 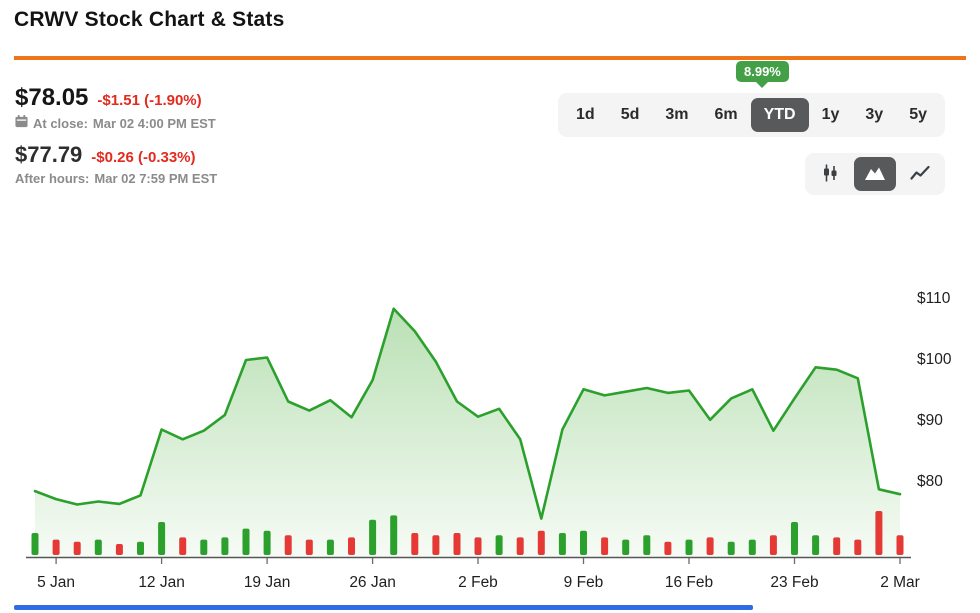 What do you see at coordinates (934, 359) in the screenshot?
I see `y-axis-label: $100` at bounding box center [934, 359].